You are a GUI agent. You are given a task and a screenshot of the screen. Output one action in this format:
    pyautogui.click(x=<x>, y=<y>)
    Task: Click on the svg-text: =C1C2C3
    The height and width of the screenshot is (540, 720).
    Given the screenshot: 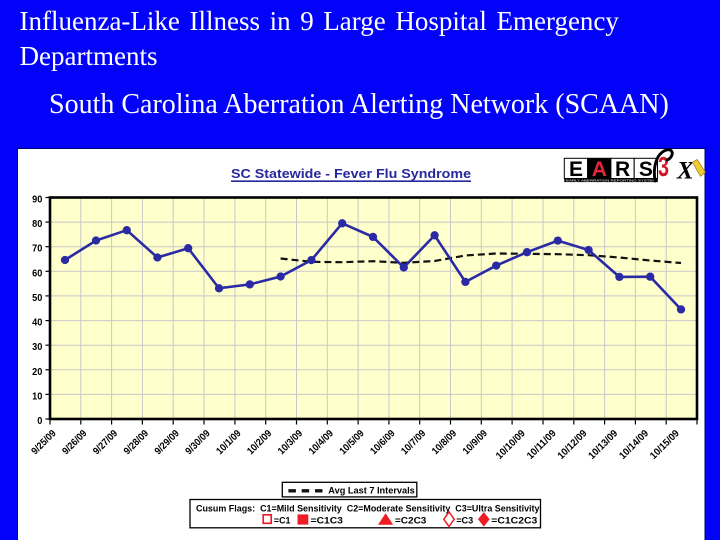 What is the action you would take?
    pyautogui.click(x=514, y=520)
    